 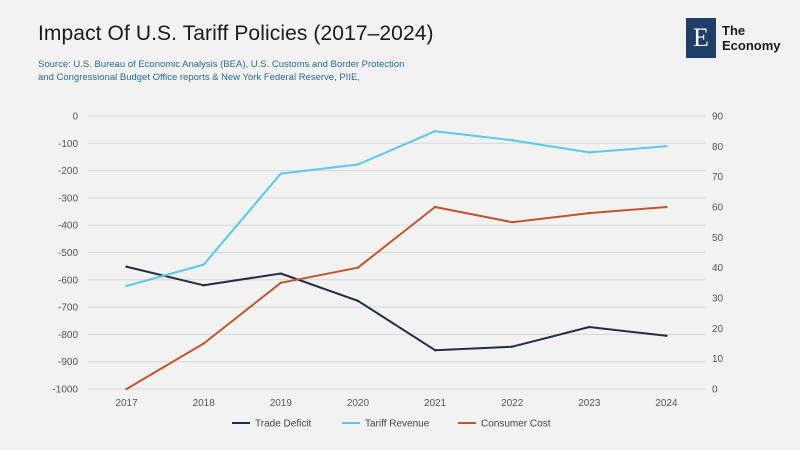 I want to click on logo-wordmark: The Economy, so click(x=751, y=38).